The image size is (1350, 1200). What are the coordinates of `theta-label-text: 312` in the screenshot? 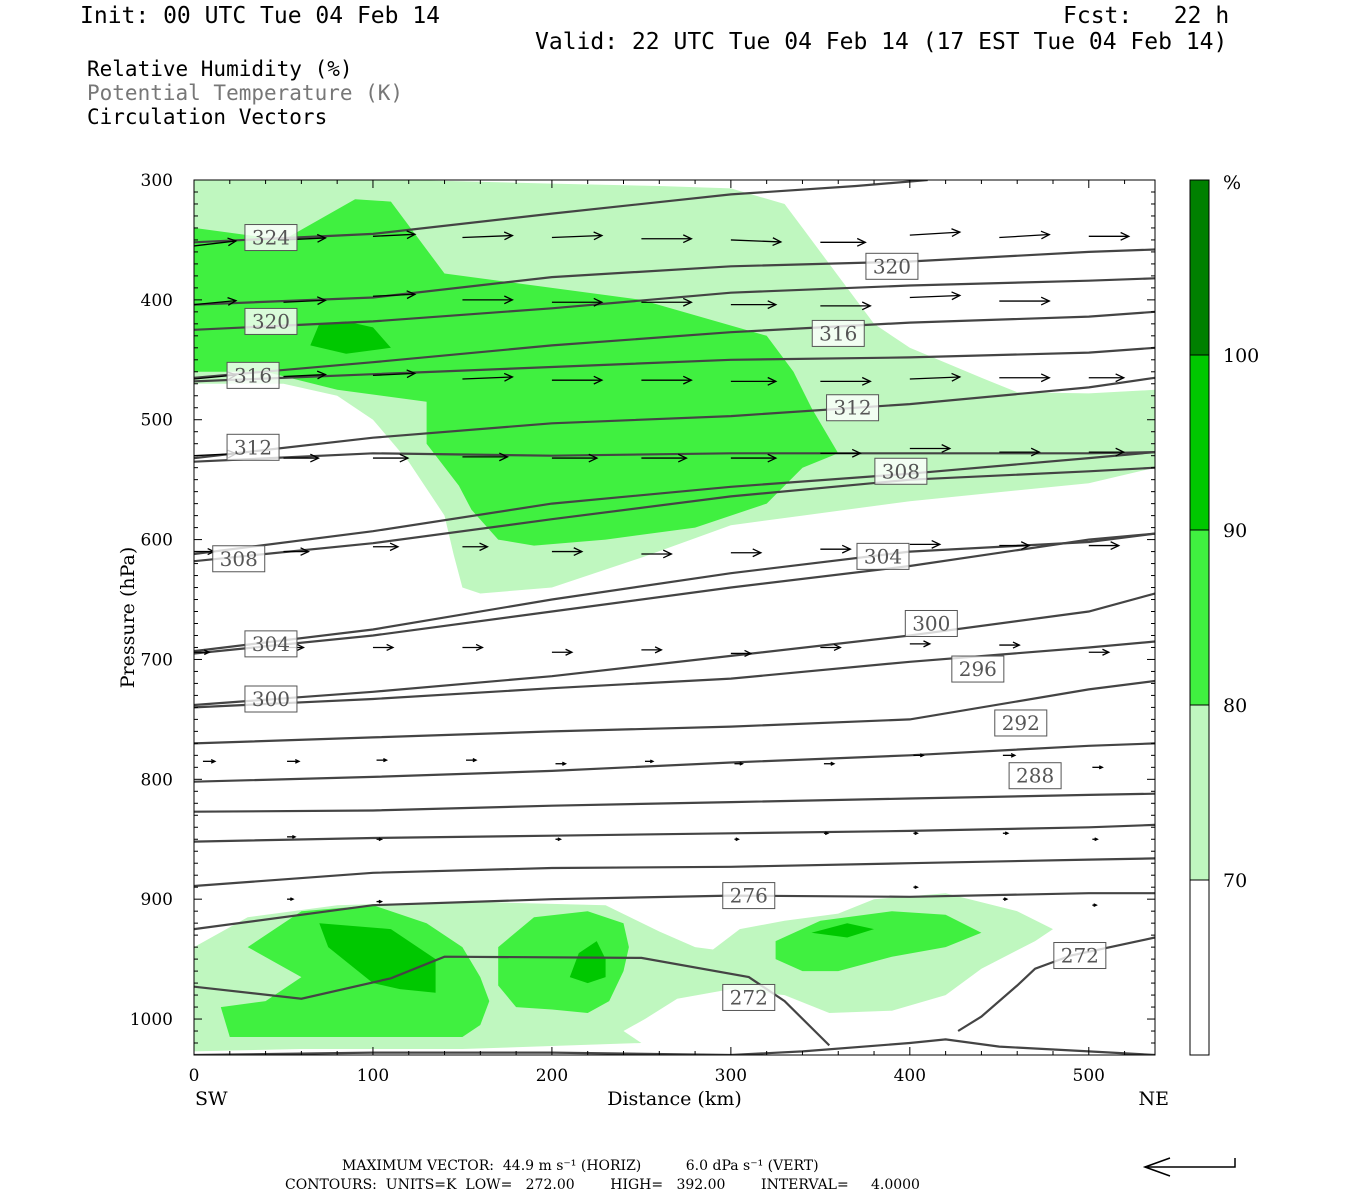 It's located at (253, 447).